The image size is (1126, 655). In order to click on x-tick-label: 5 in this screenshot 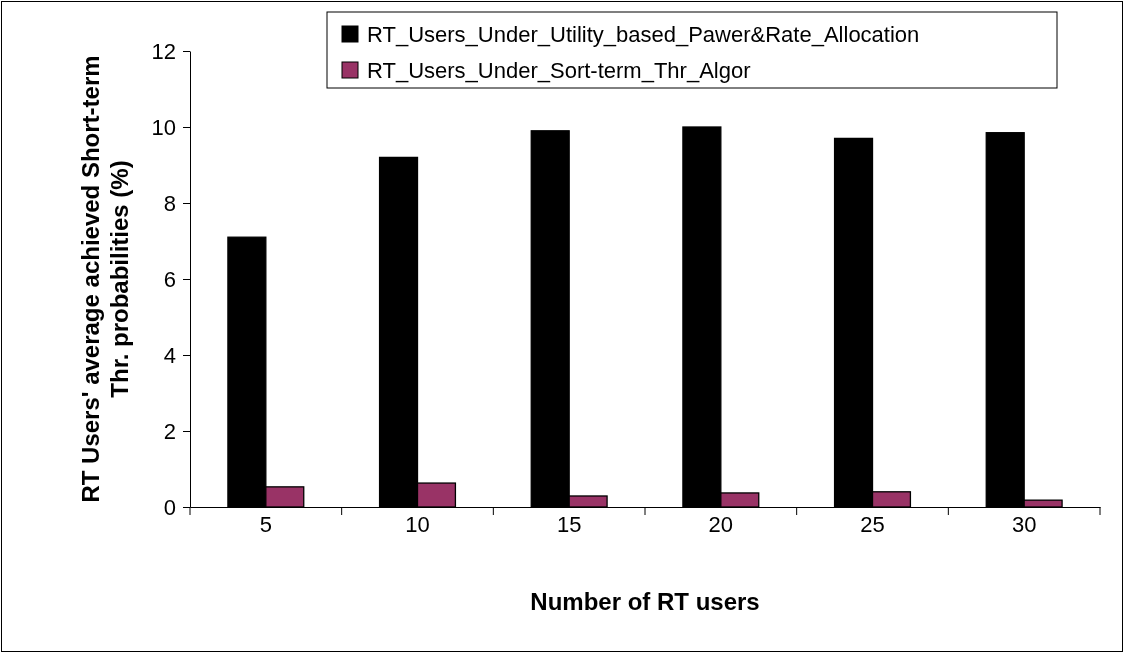, I will do `click(265, 524)`.